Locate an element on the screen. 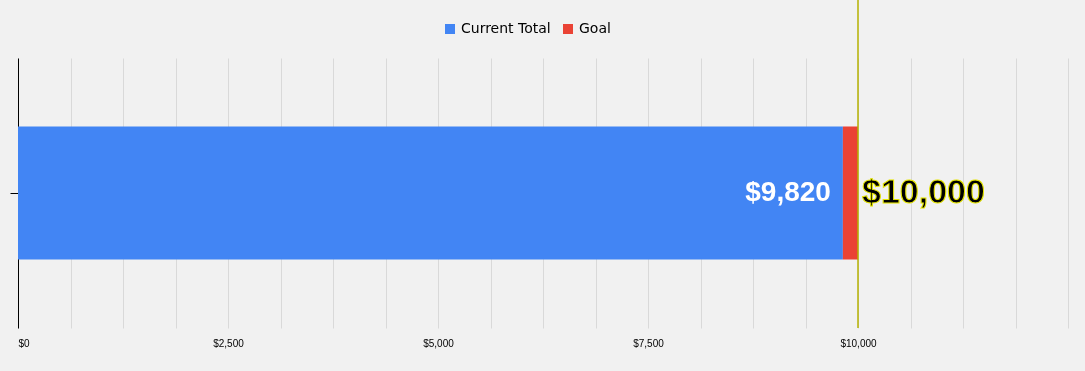 The image size is (1085, 371). x-tick-label: $7,500 is located at coordinates (649, 343).